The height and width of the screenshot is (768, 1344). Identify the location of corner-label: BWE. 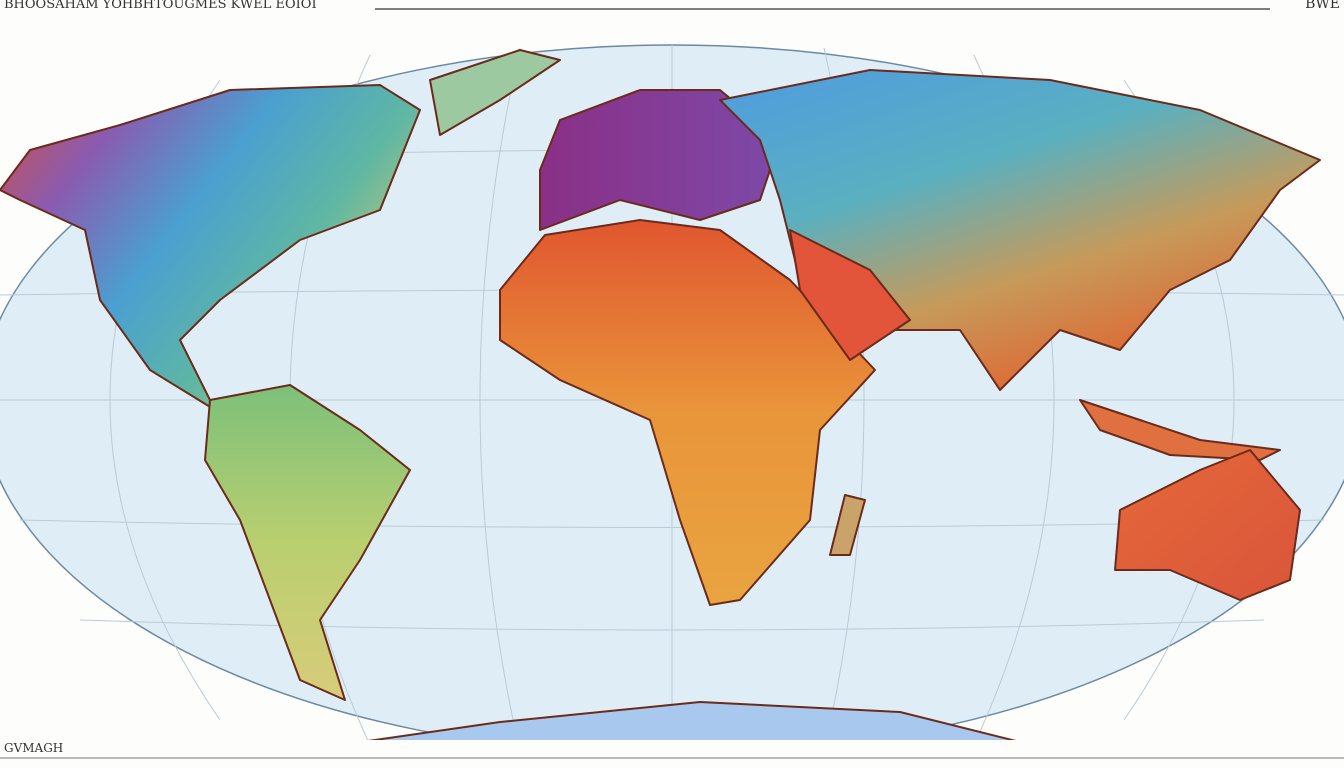
(1322, 6).